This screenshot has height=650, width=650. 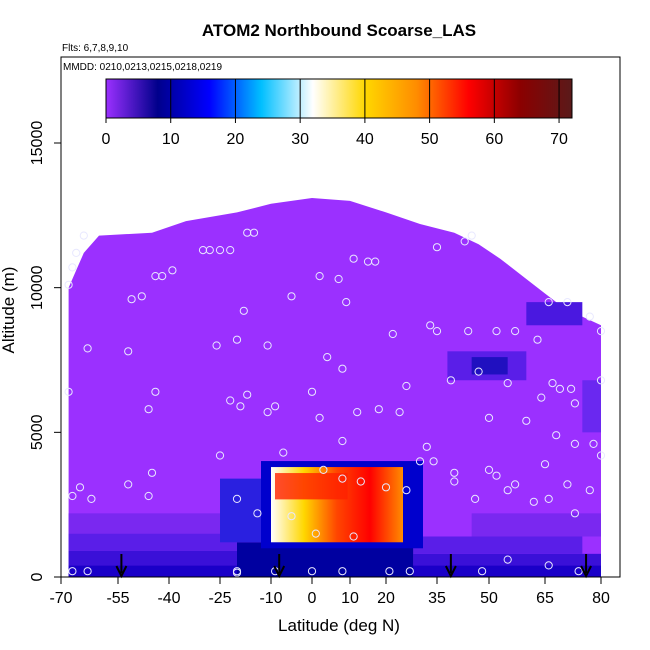 What do you see at coordinates (437, 598) in the screenshot?
I see `x-tick-label: 35` at bounding box center [437, 598].